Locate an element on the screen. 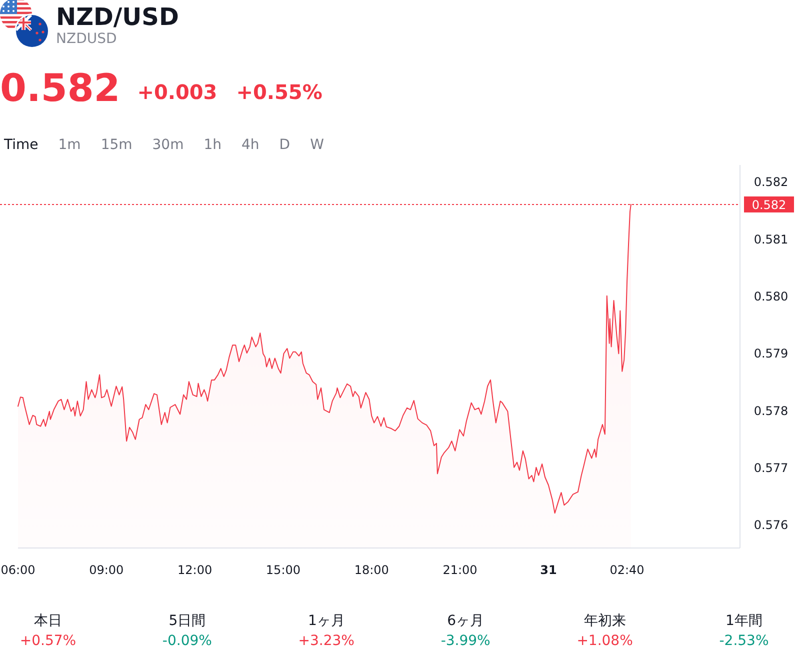 This screenshot has height=660, width=800. x-tick-label: 09:00 is located at coordinates (106, 570).